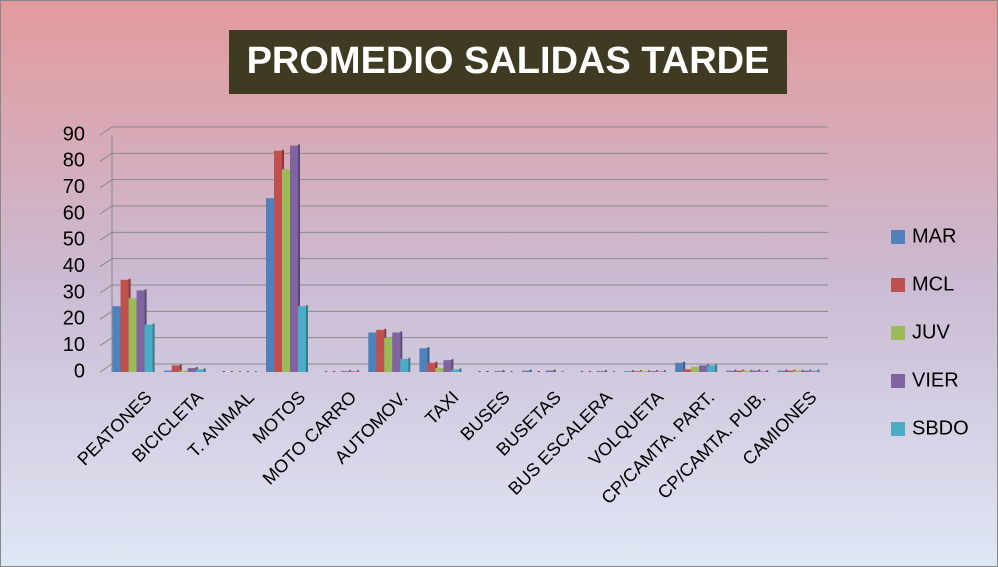 This screenshot has width=998, height=567. Describe the element at coordinates (74, 266) in the screenshot. I see `y-tick-label: 40` at that location.